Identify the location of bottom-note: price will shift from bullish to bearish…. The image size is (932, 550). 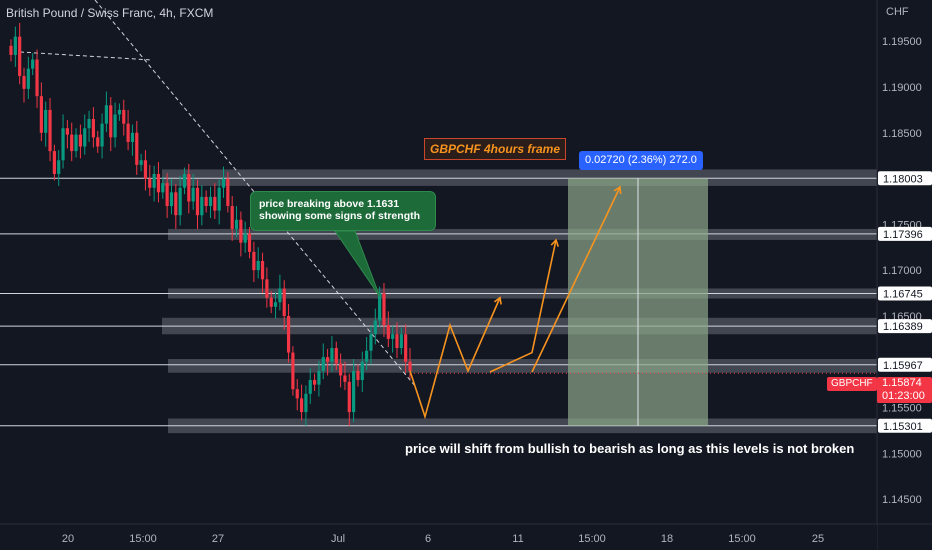
(630, 448).